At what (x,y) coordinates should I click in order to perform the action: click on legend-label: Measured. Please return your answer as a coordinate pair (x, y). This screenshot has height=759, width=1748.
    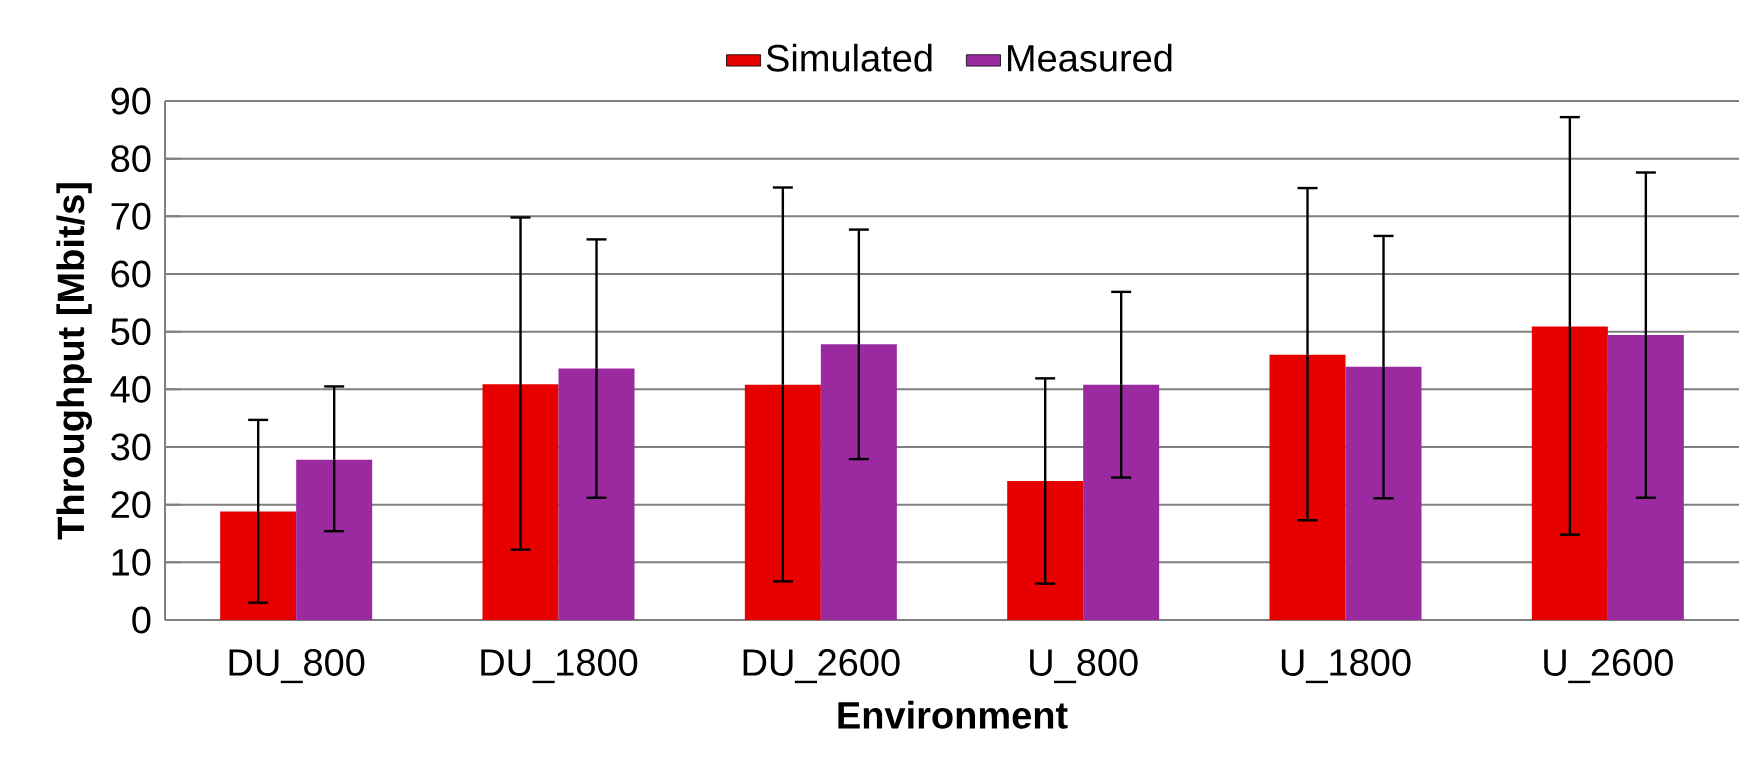
    Looking at the image, I should click on (1090, 57).